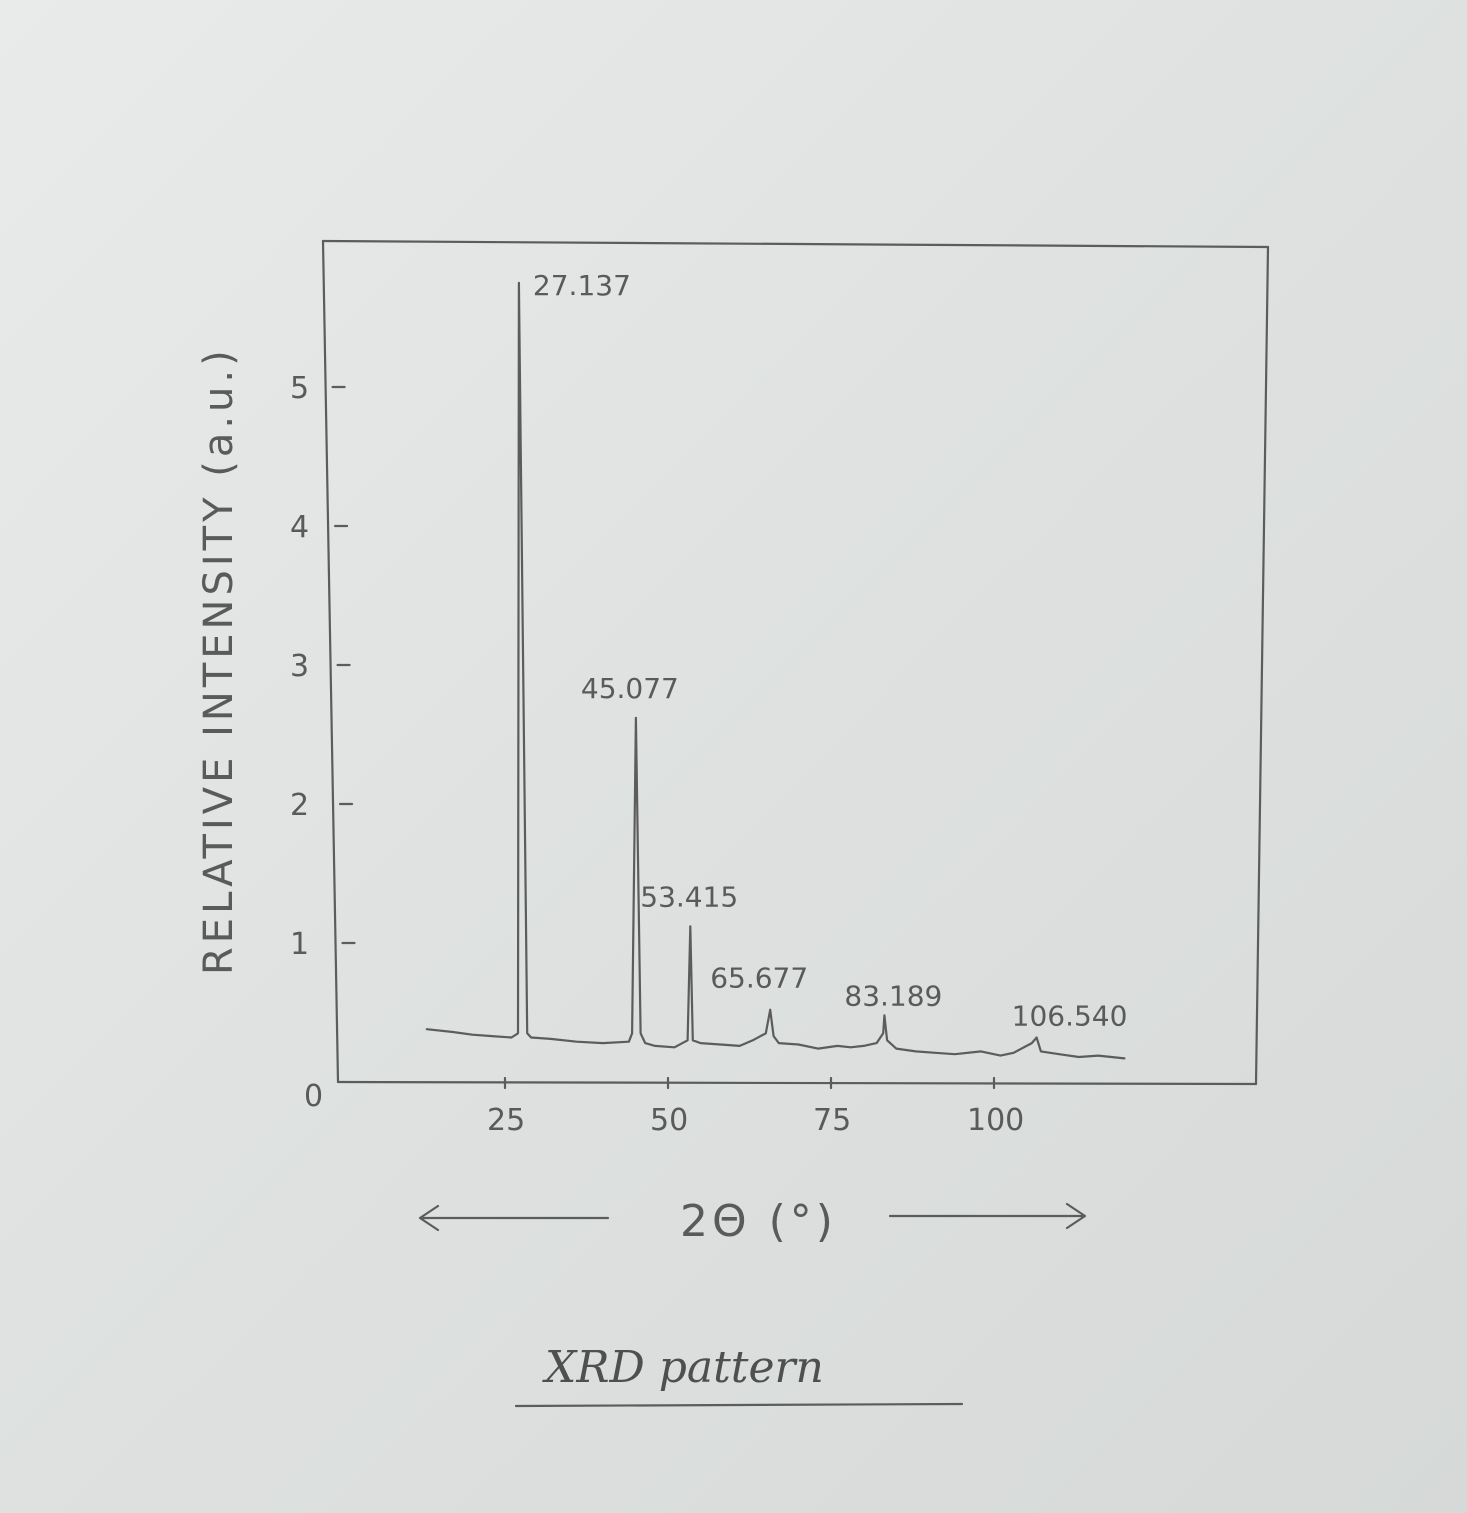  I want to click on y-ticks: 1 2 3 4 5, so click(323, 666).